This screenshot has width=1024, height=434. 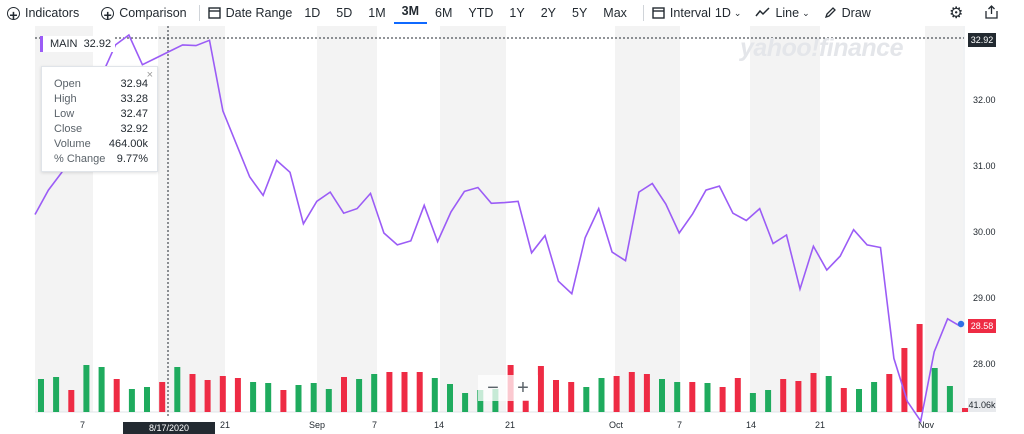 I want to click on date-range-button: Date Range, so click(x=250, y=13).